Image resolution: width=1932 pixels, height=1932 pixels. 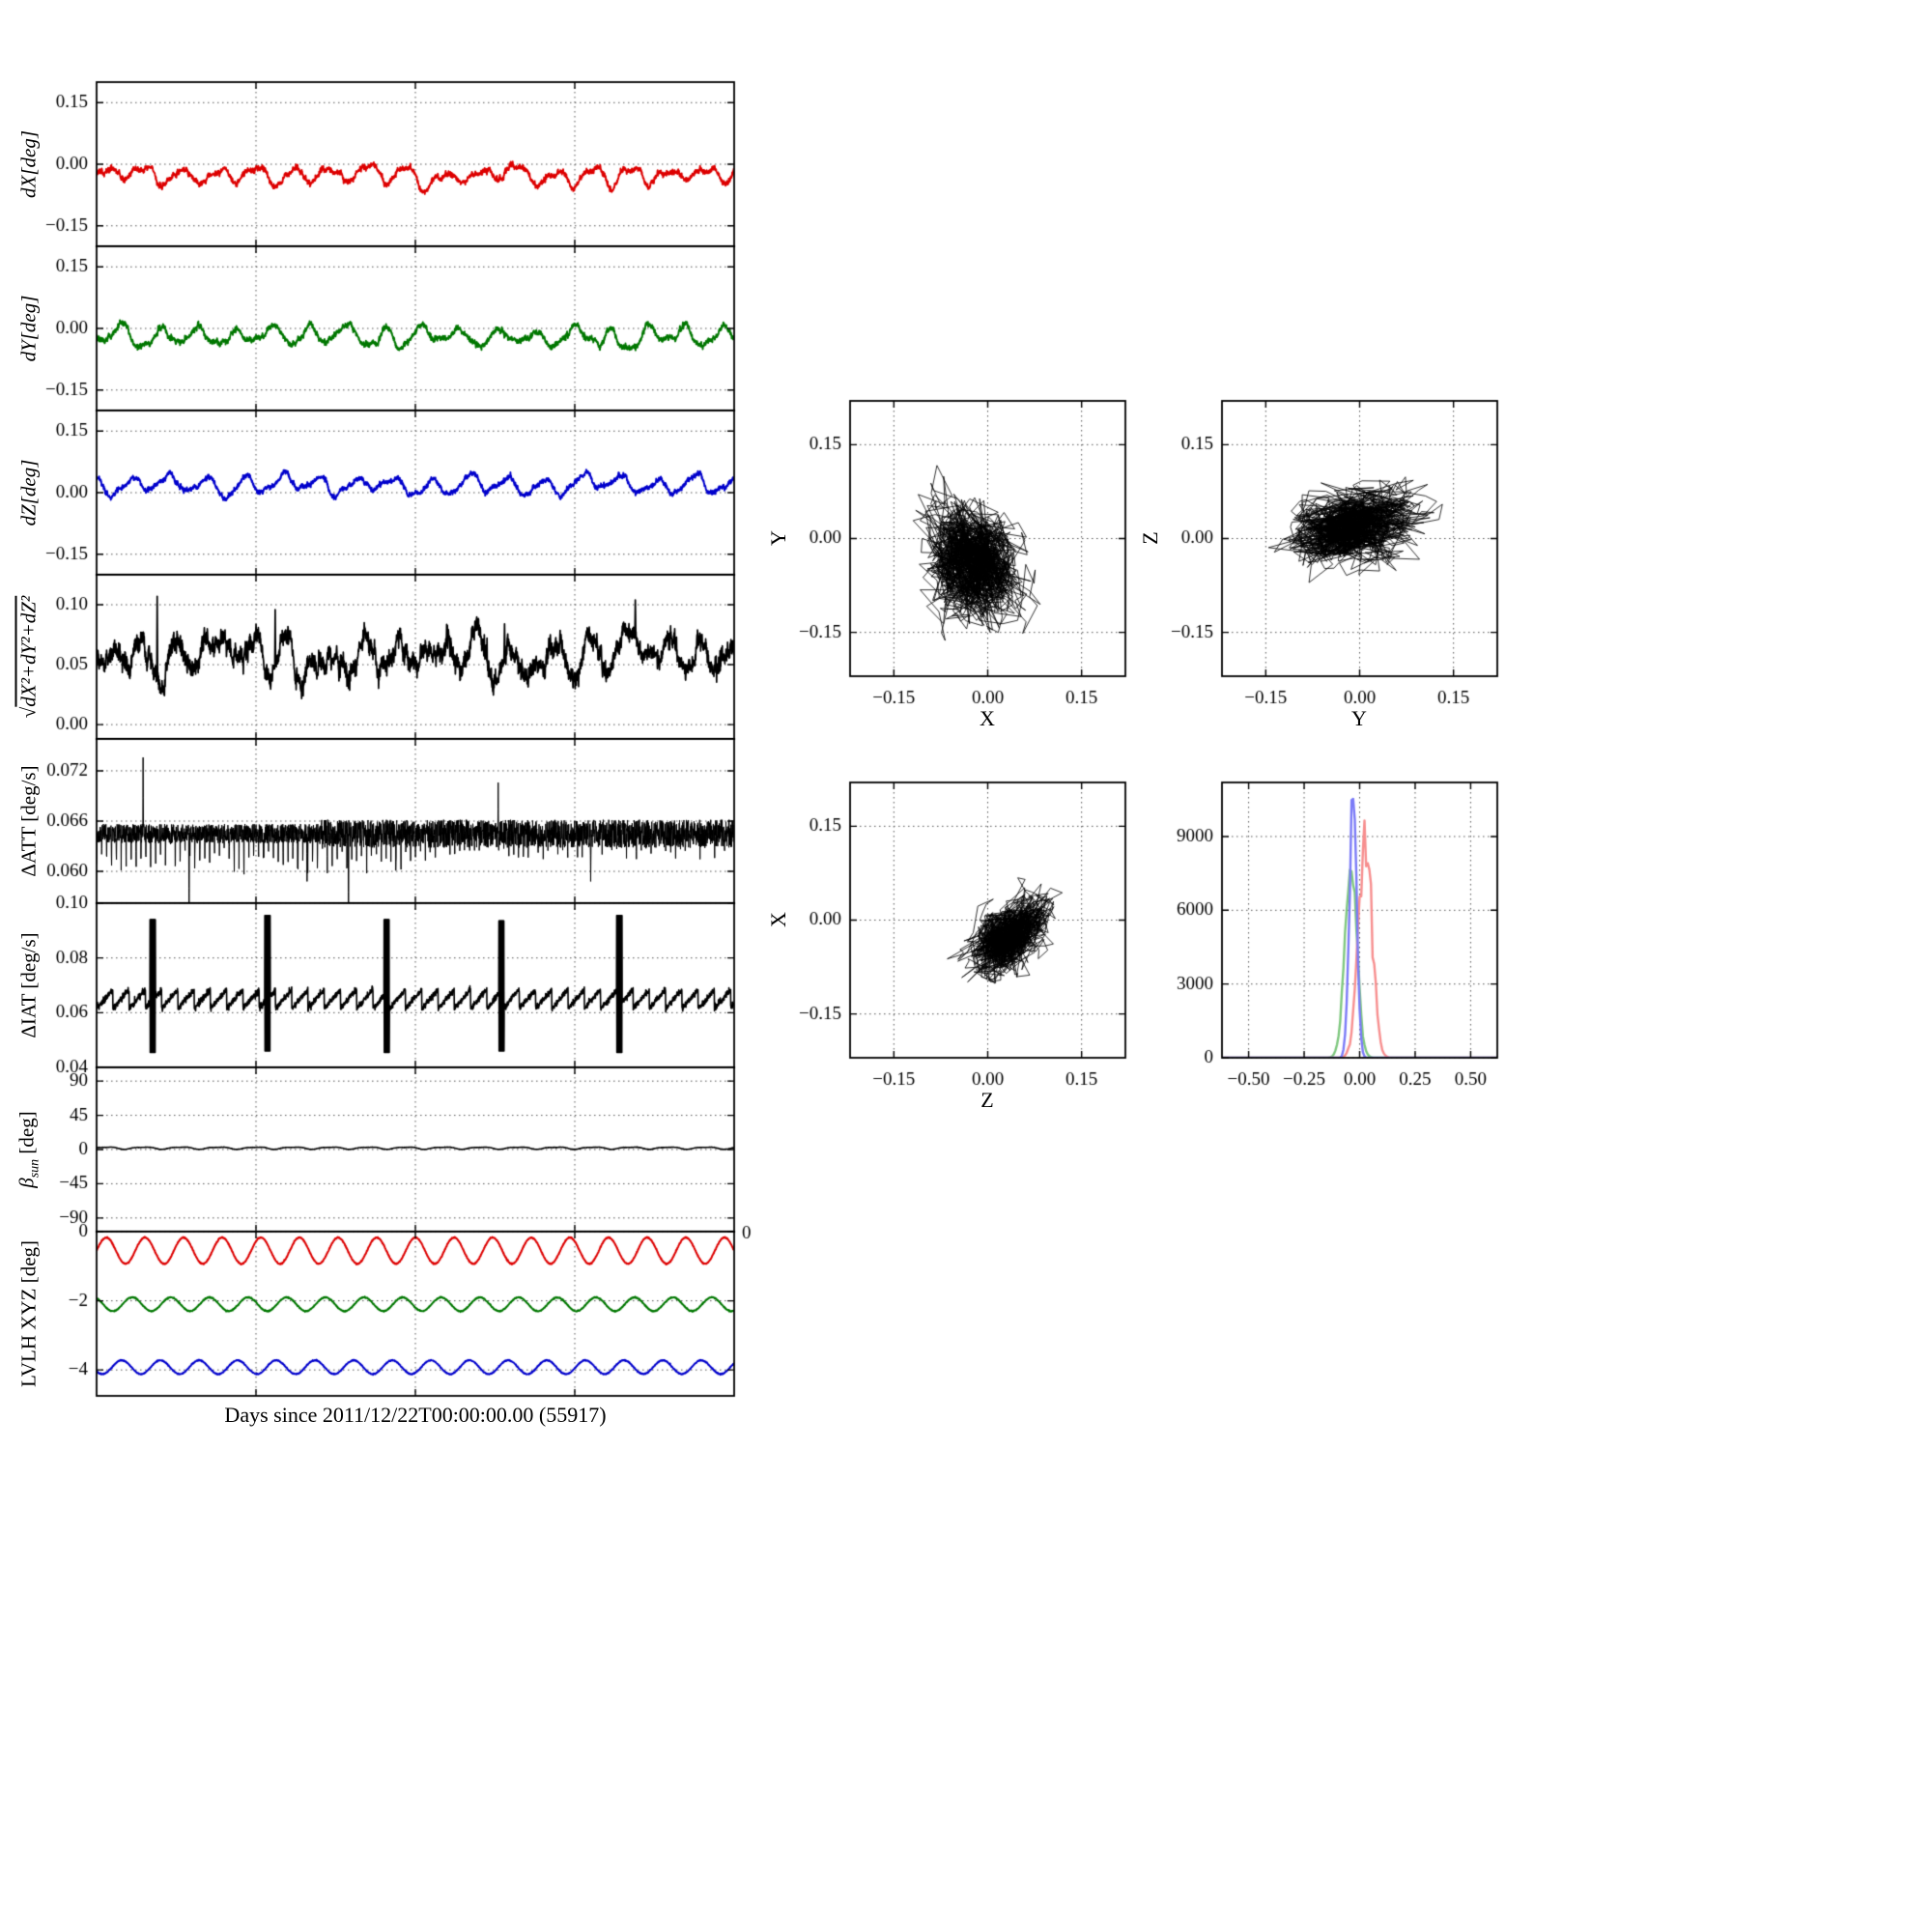 I want to click on ylabel-dZ: dZ[deg], so click(x=28, y=492).